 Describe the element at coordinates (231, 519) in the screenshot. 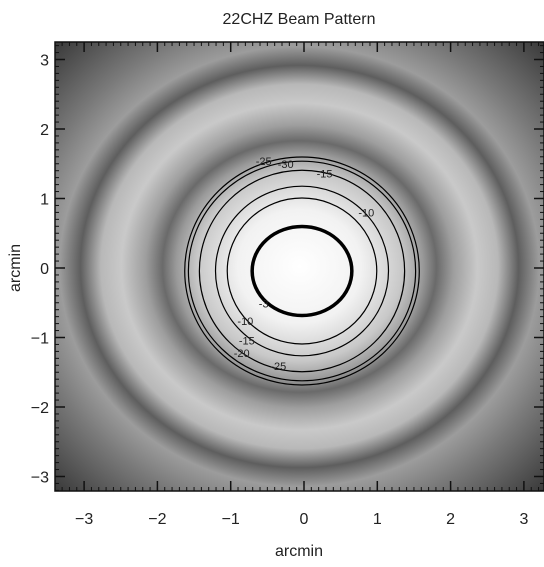

I see `x-tick-label: −1` at that location.